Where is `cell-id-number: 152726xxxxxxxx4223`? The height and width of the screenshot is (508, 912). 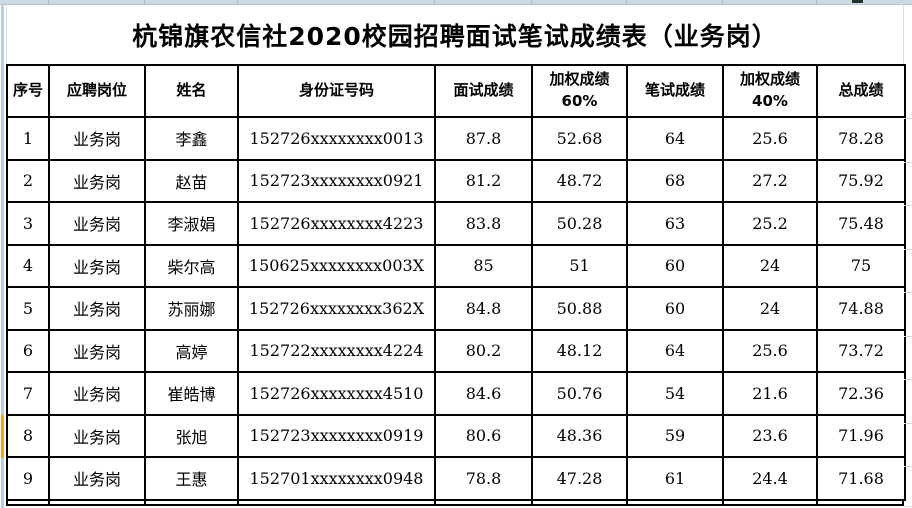
cell-id-number: 152726xxxxxxxx4223 is located at coordinates (336, 223).